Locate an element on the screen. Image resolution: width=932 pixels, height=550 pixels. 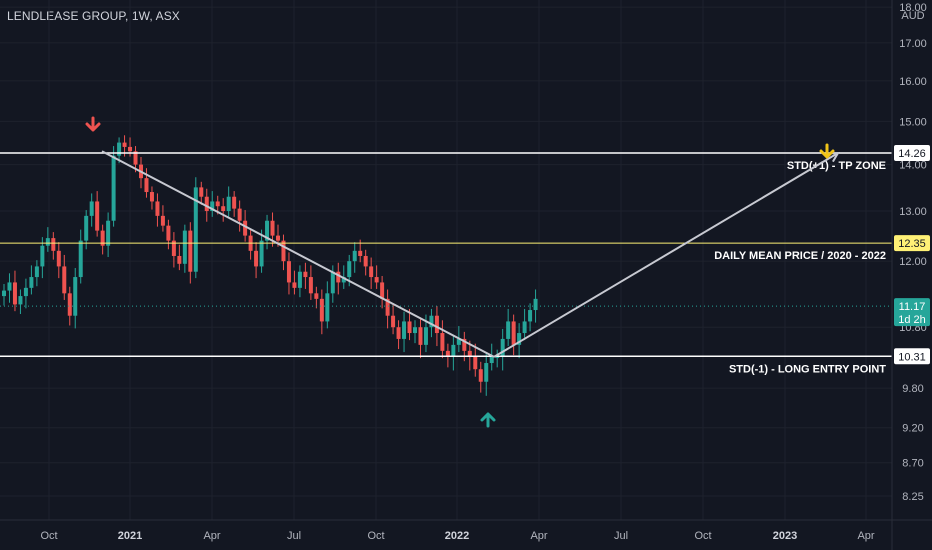
mean-price-tag-bg is located at coordinates (912, 243).